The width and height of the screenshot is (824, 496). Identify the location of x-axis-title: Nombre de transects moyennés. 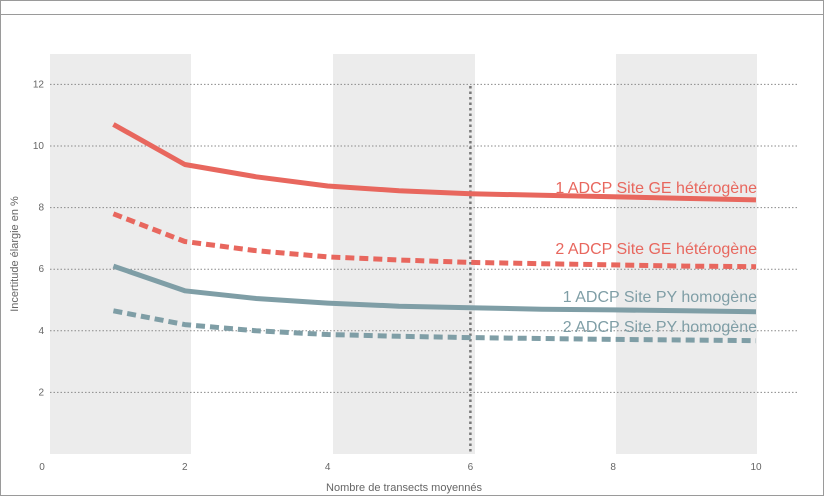
(404, 488).